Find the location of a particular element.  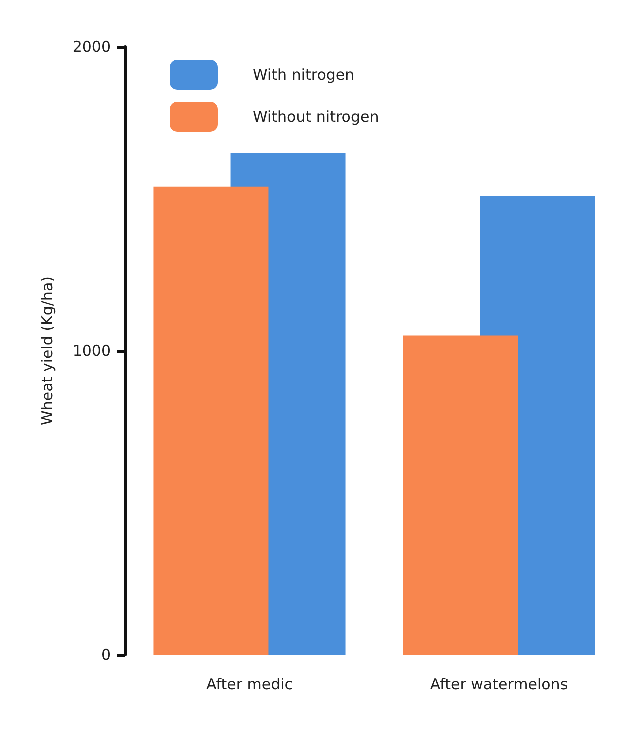

y-tick-label: 2000 is located at coordinates (91, 47).